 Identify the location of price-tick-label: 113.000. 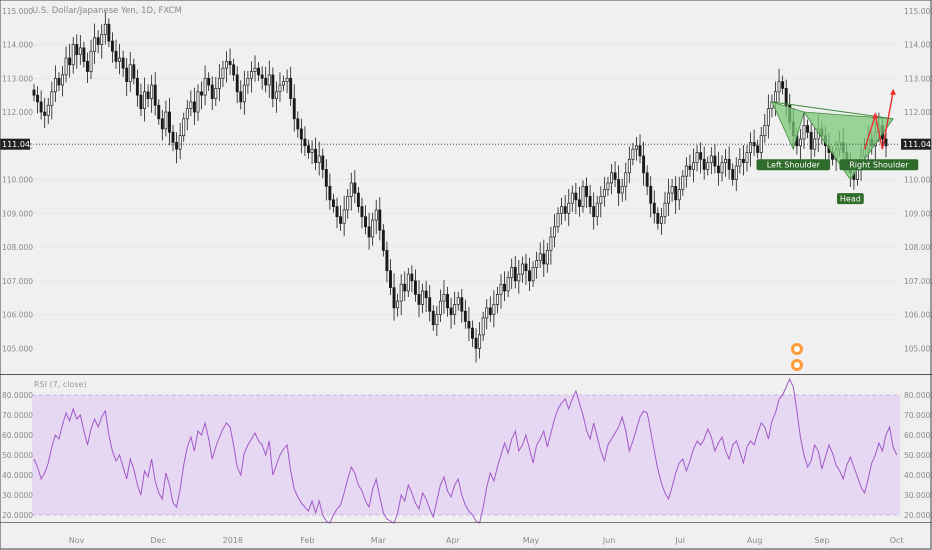
(17, 78).